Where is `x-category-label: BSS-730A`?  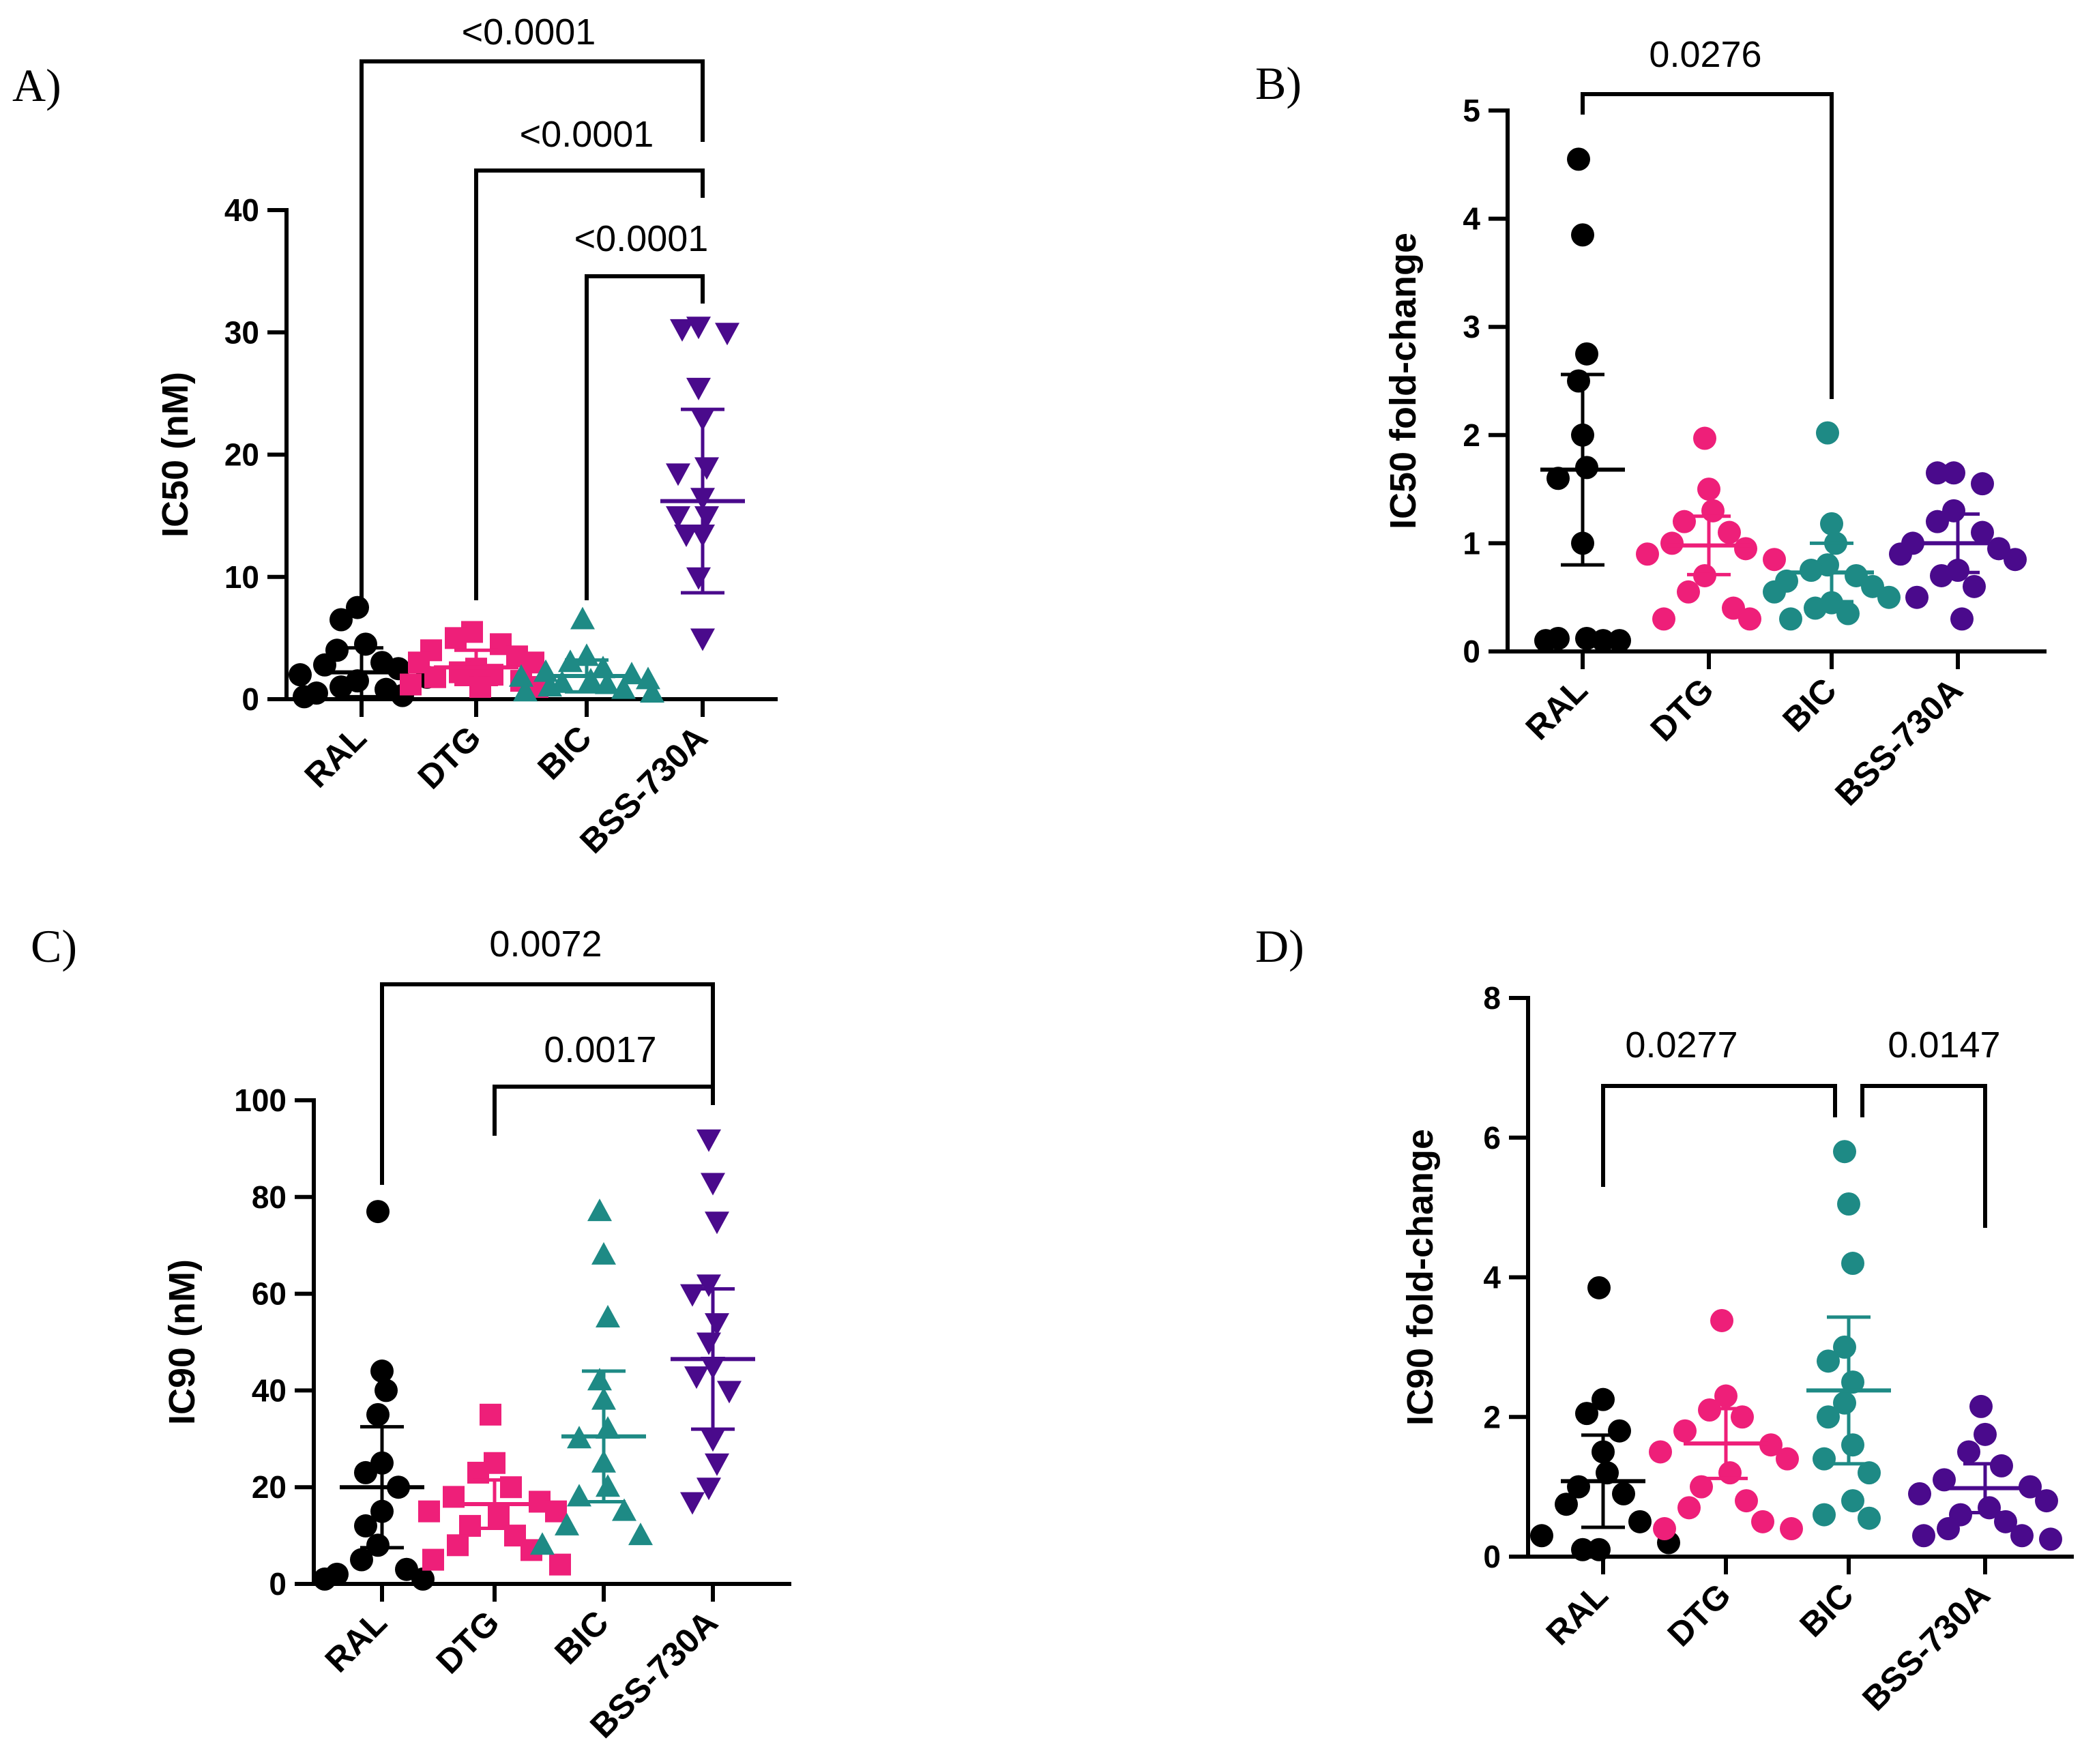
x-category-label: BSS-730A is located at coordinates (1899, 742).